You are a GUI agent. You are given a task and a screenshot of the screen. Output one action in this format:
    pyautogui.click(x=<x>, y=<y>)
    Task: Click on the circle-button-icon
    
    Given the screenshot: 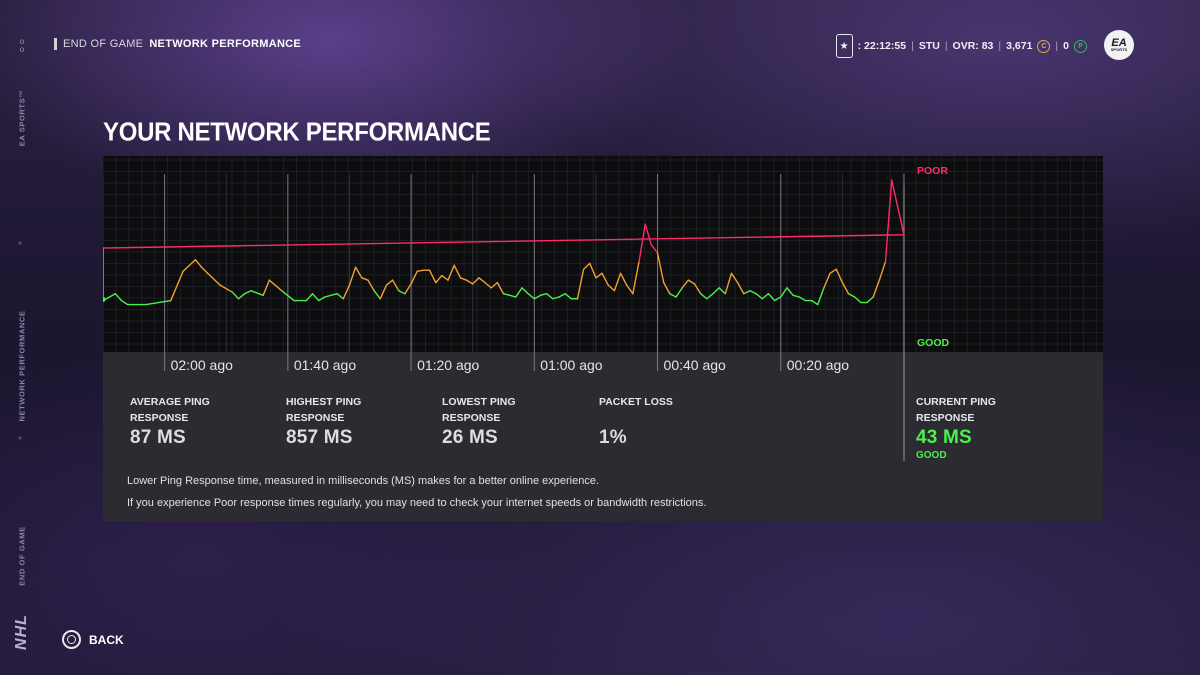 What is the action you would take?
    pyautogui.click(x=71, y=639)
    